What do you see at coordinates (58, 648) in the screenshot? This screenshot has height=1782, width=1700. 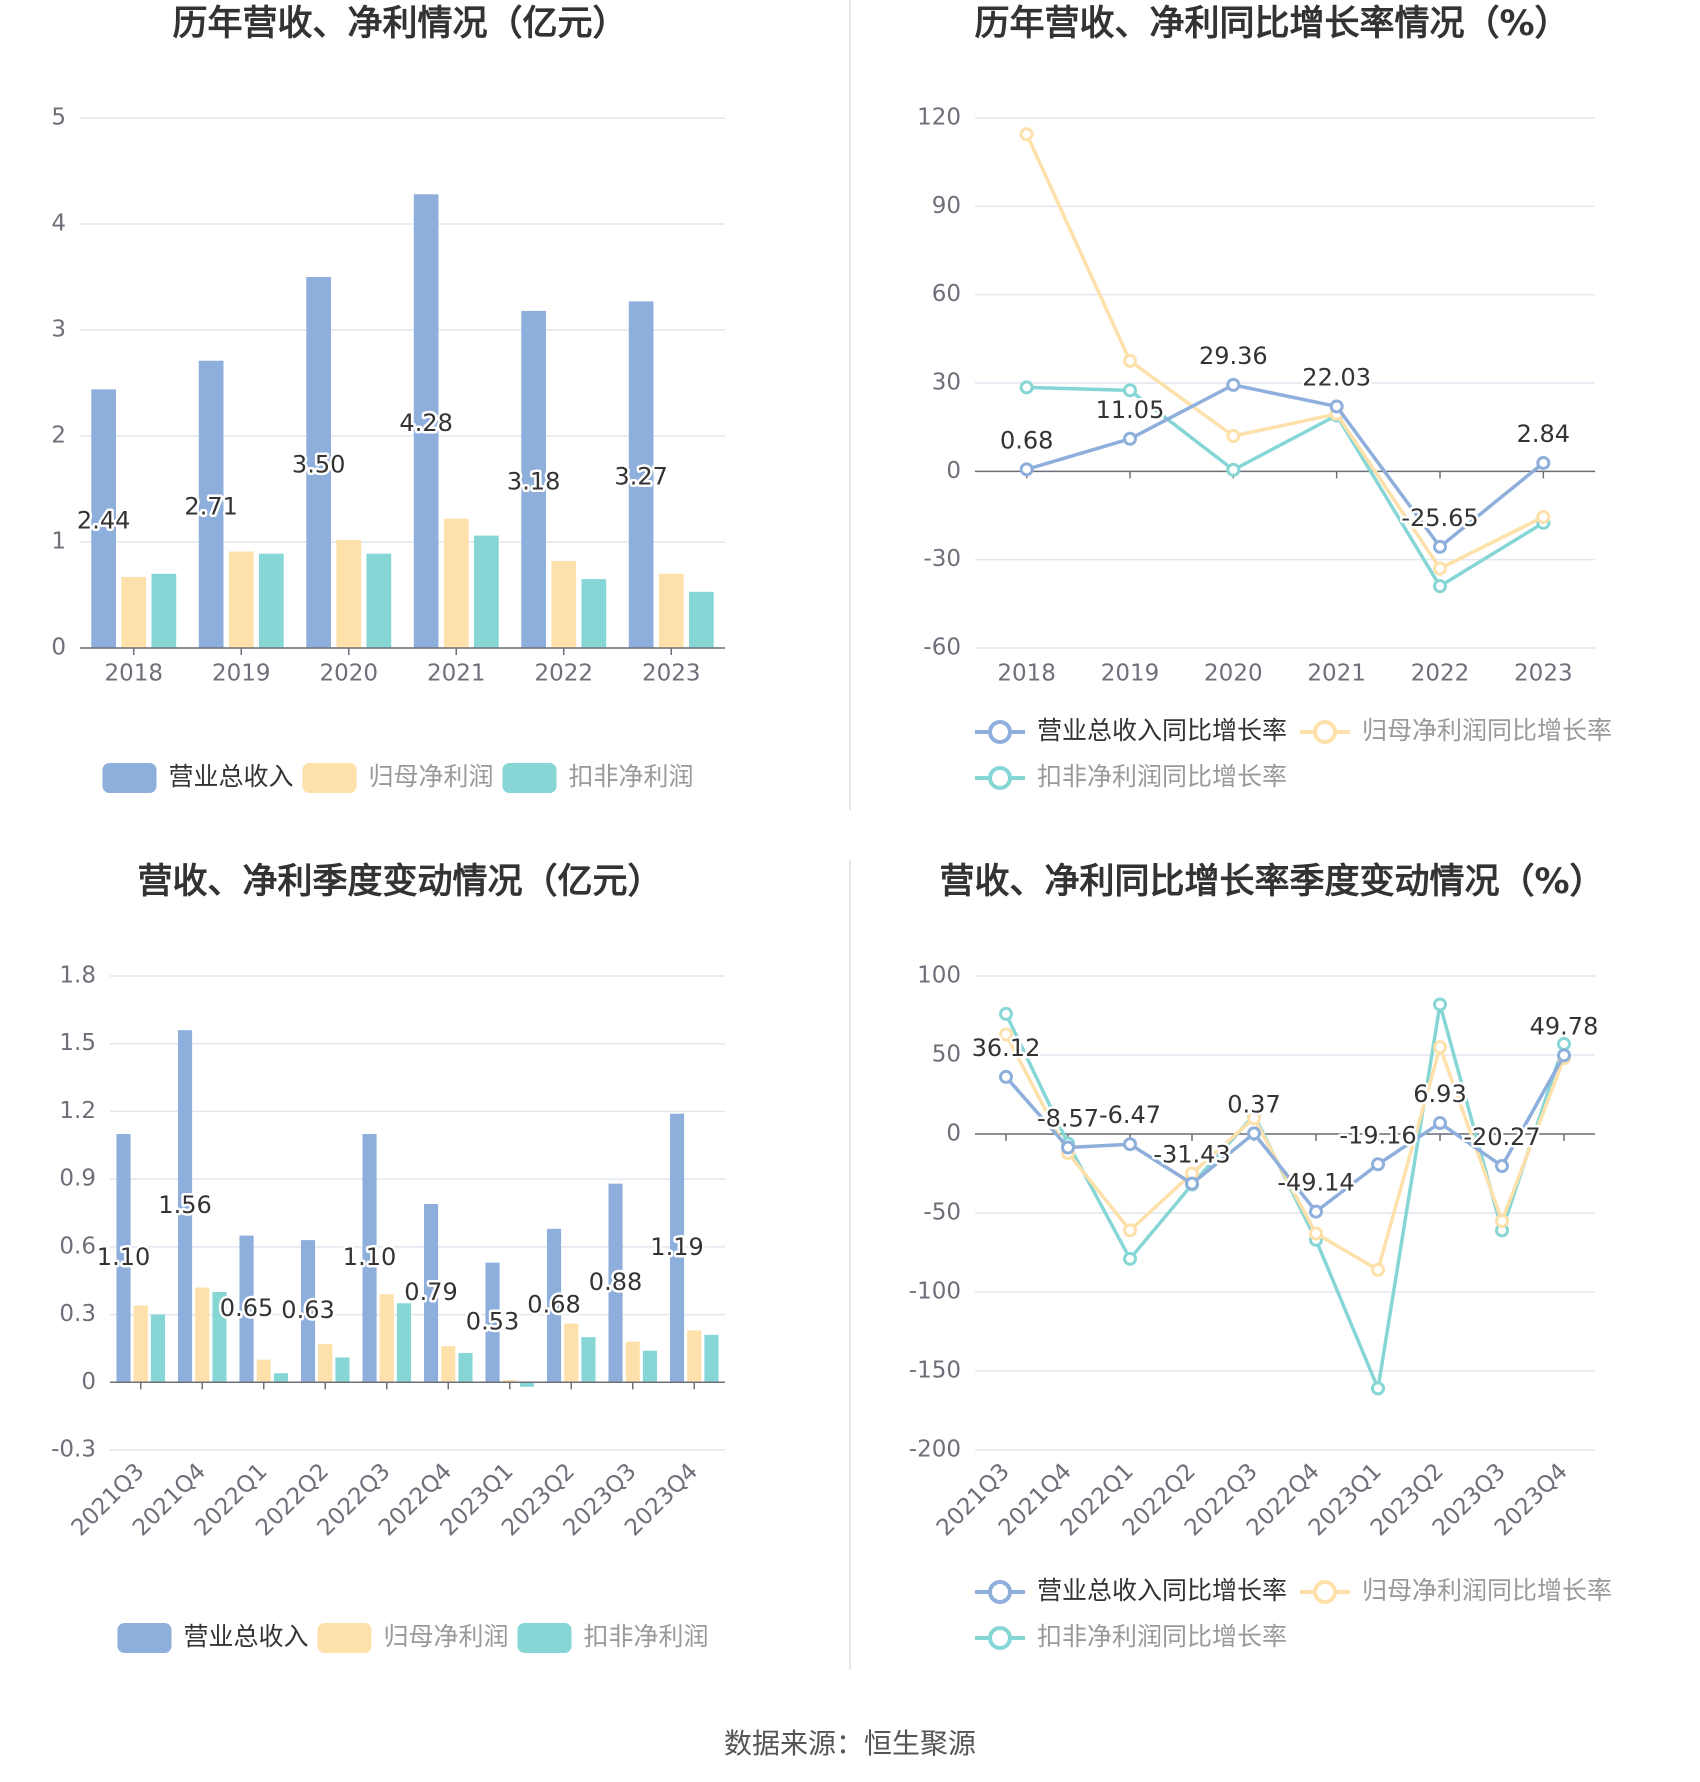 I see `y-tick-label: 0` at bounding box center [58, 648].